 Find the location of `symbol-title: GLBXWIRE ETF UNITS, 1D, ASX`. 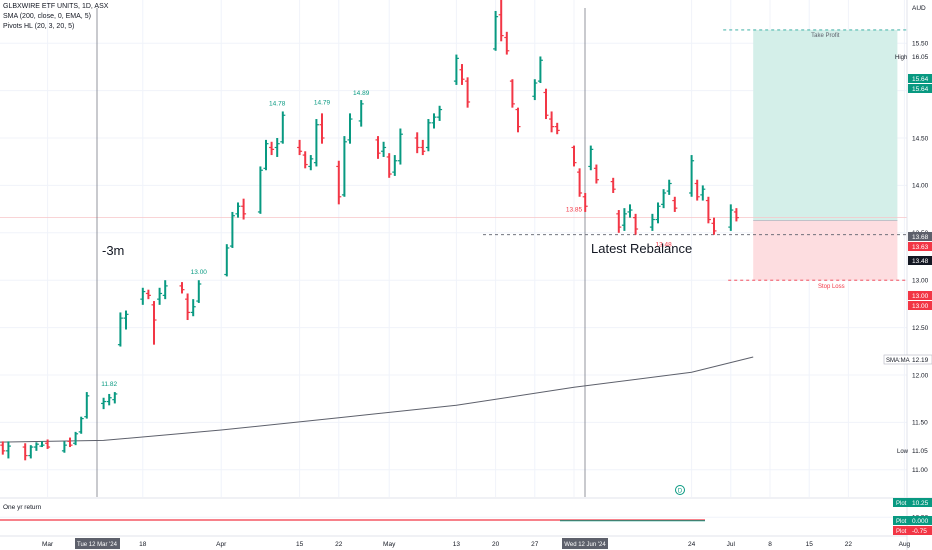

symbol-title: GLBXWIRE ETF UNITS, 1D, ASX is located at coordinates (56, 6).